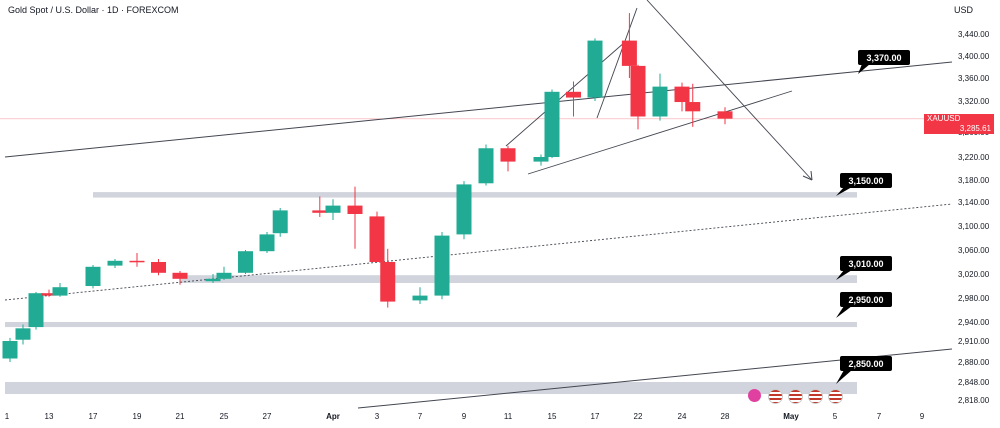  I want to click on y-tick-label: 3,360.00, so click(974, 78).